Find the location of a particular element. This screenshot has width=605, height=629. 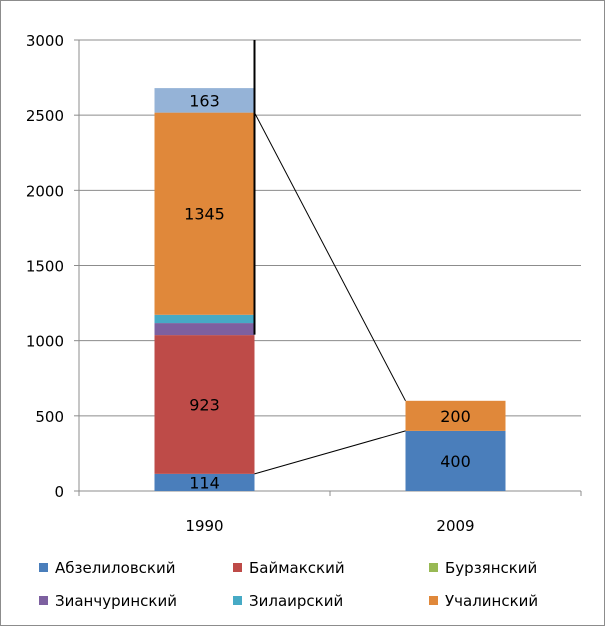

y-tick-label: 1000 is located at coordinates (45, 342).